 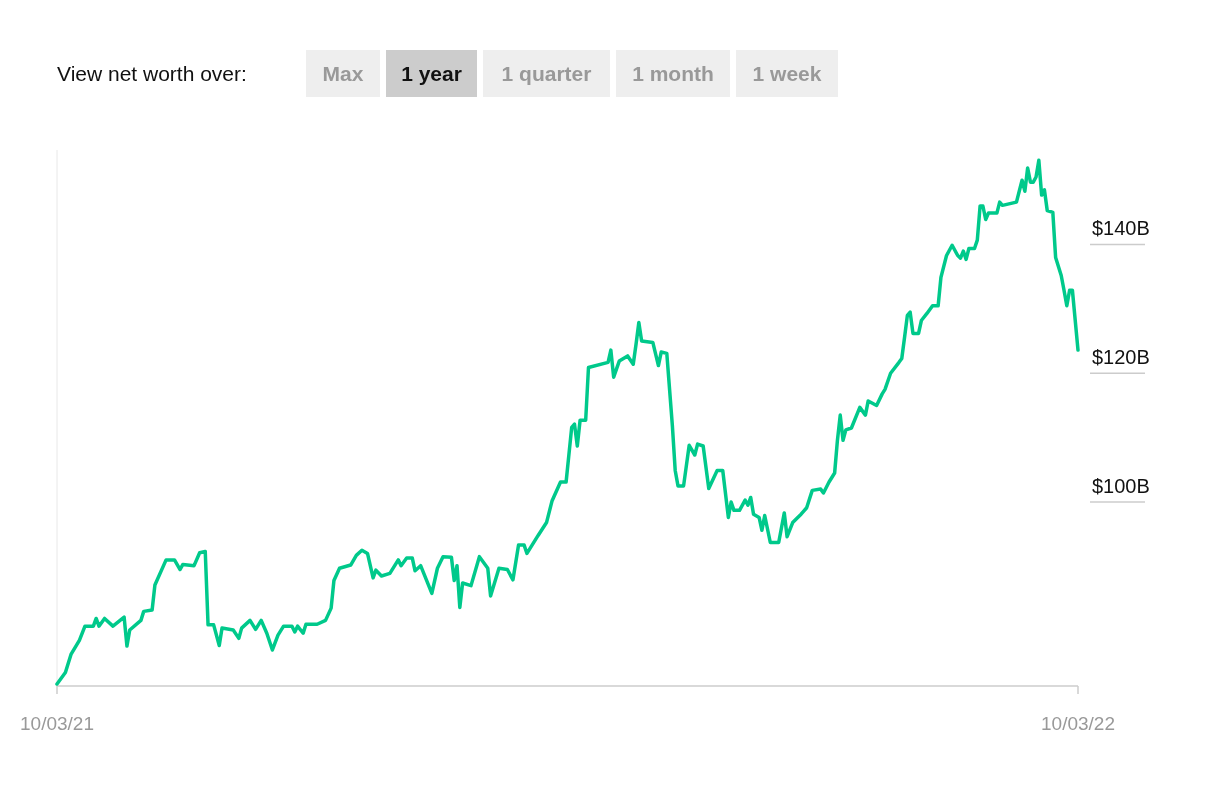 I want to click on button: 1 year, so click(x=431, y=73).